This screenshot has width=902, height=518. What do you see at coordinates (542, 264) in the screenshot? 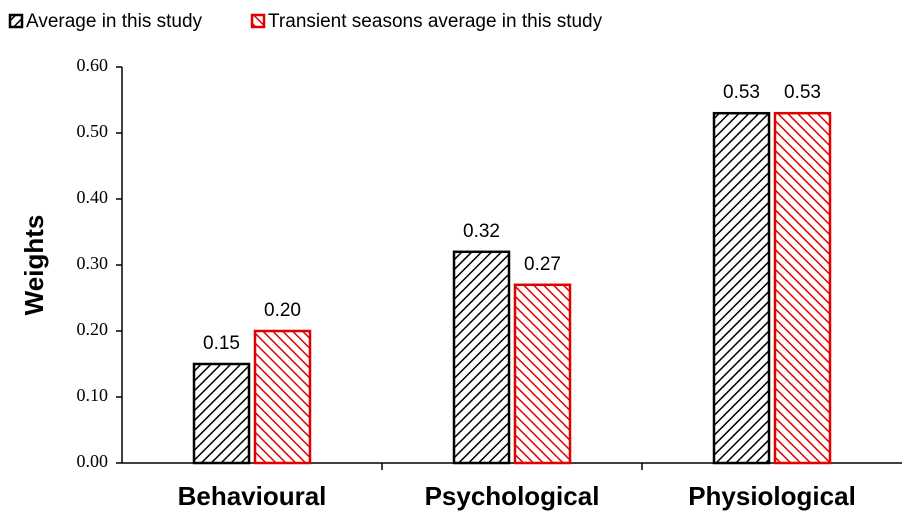
I see `value-label: 0.27` at bounding box center [542, 264].